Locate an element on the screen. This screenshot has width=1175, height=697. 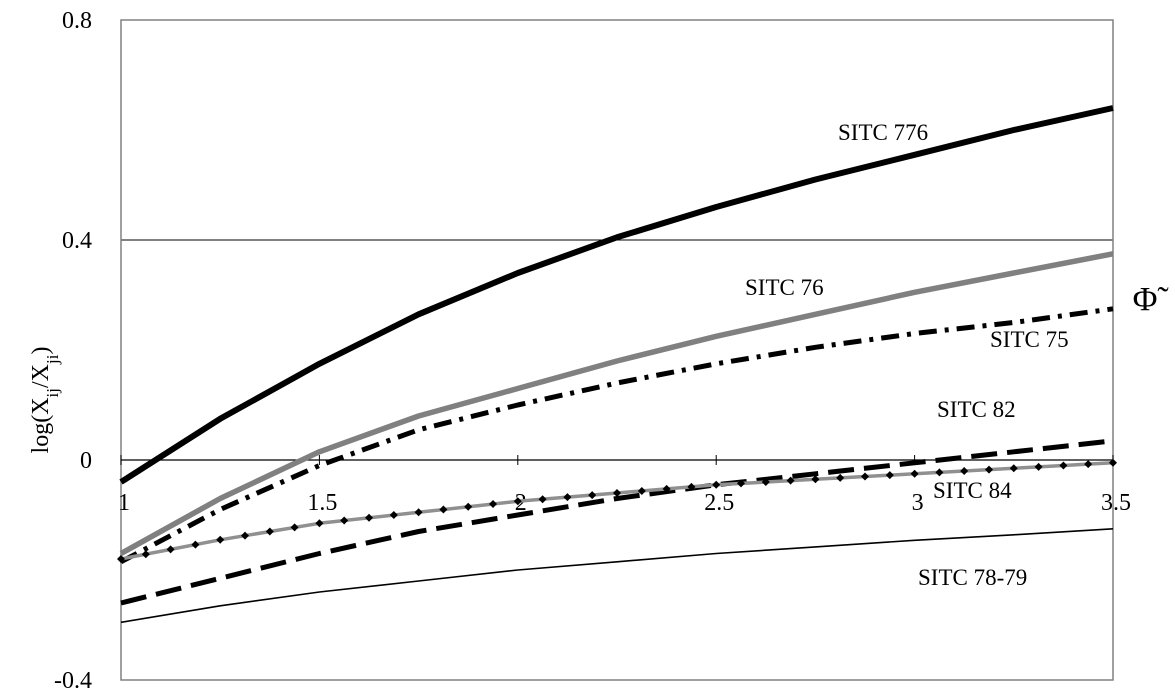
series-label: SITC 76 is located at coordinates (784, 287).